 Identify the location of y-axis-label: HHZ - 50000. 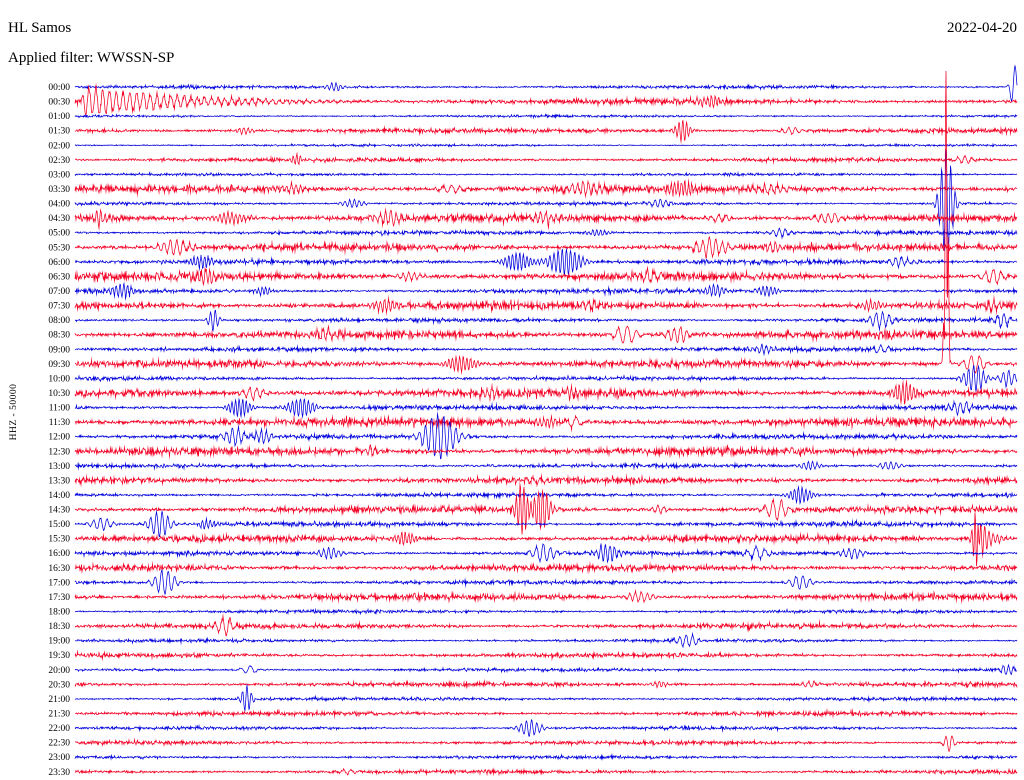
(14, 412).